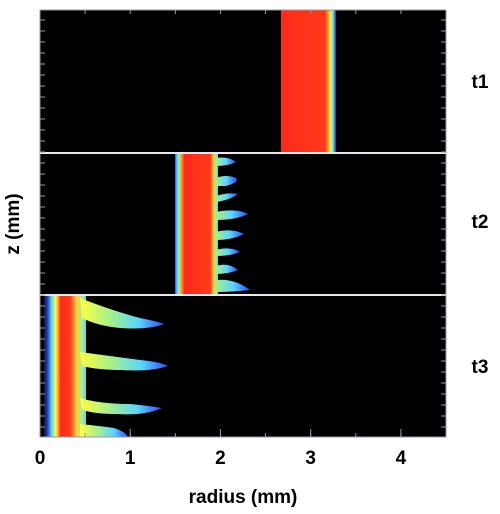 The height and width of the screenshot is (514, 500). I want to click on panel-t2-fingers, so click(233, 224).